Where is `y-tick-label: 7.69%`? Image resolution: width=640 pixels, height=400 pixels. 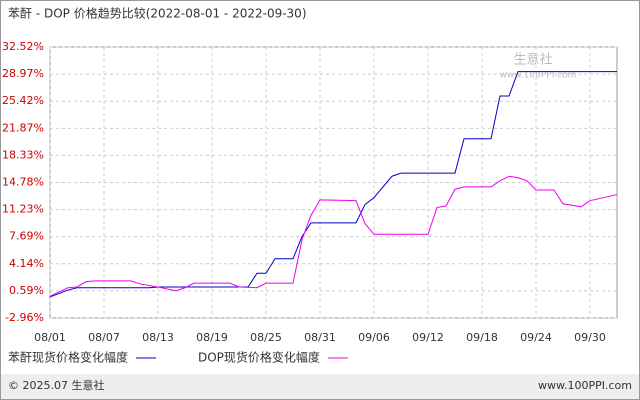 y-tick-label: 7.69% is located at coordinates (26, 236).